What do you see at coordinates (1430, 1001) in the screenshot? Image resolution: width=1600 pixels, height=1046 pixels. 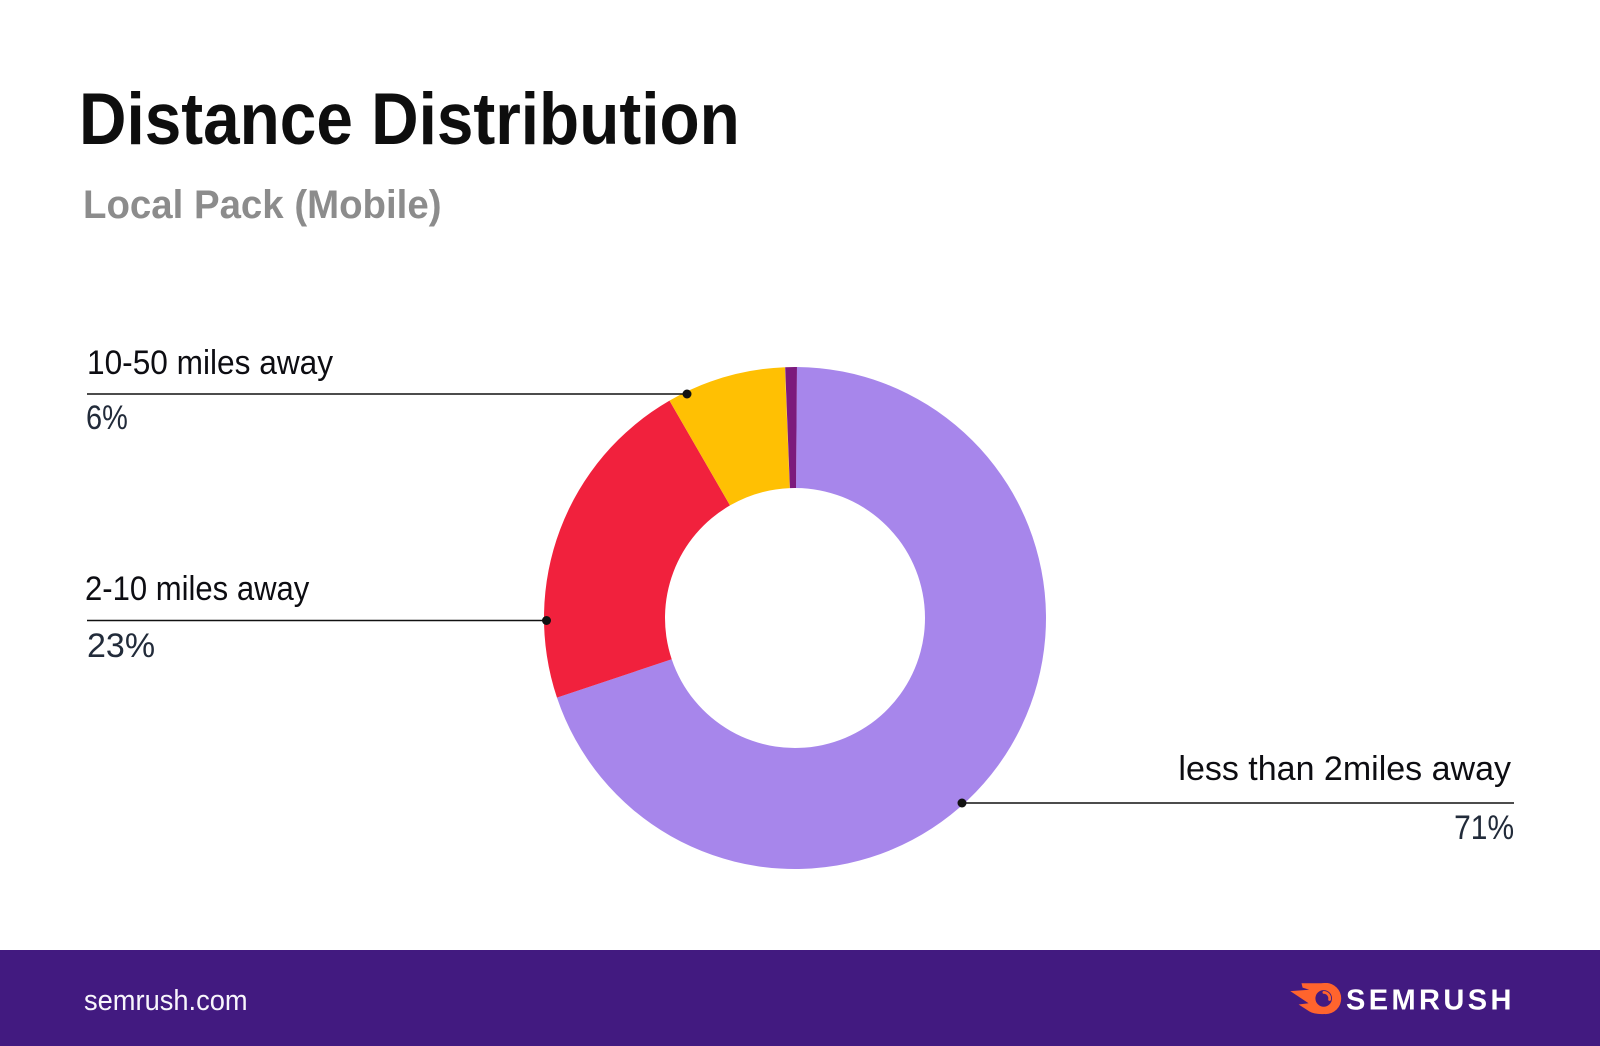 I see `svg-text: SEMRUSH` at bounding box center [1430, 1001].